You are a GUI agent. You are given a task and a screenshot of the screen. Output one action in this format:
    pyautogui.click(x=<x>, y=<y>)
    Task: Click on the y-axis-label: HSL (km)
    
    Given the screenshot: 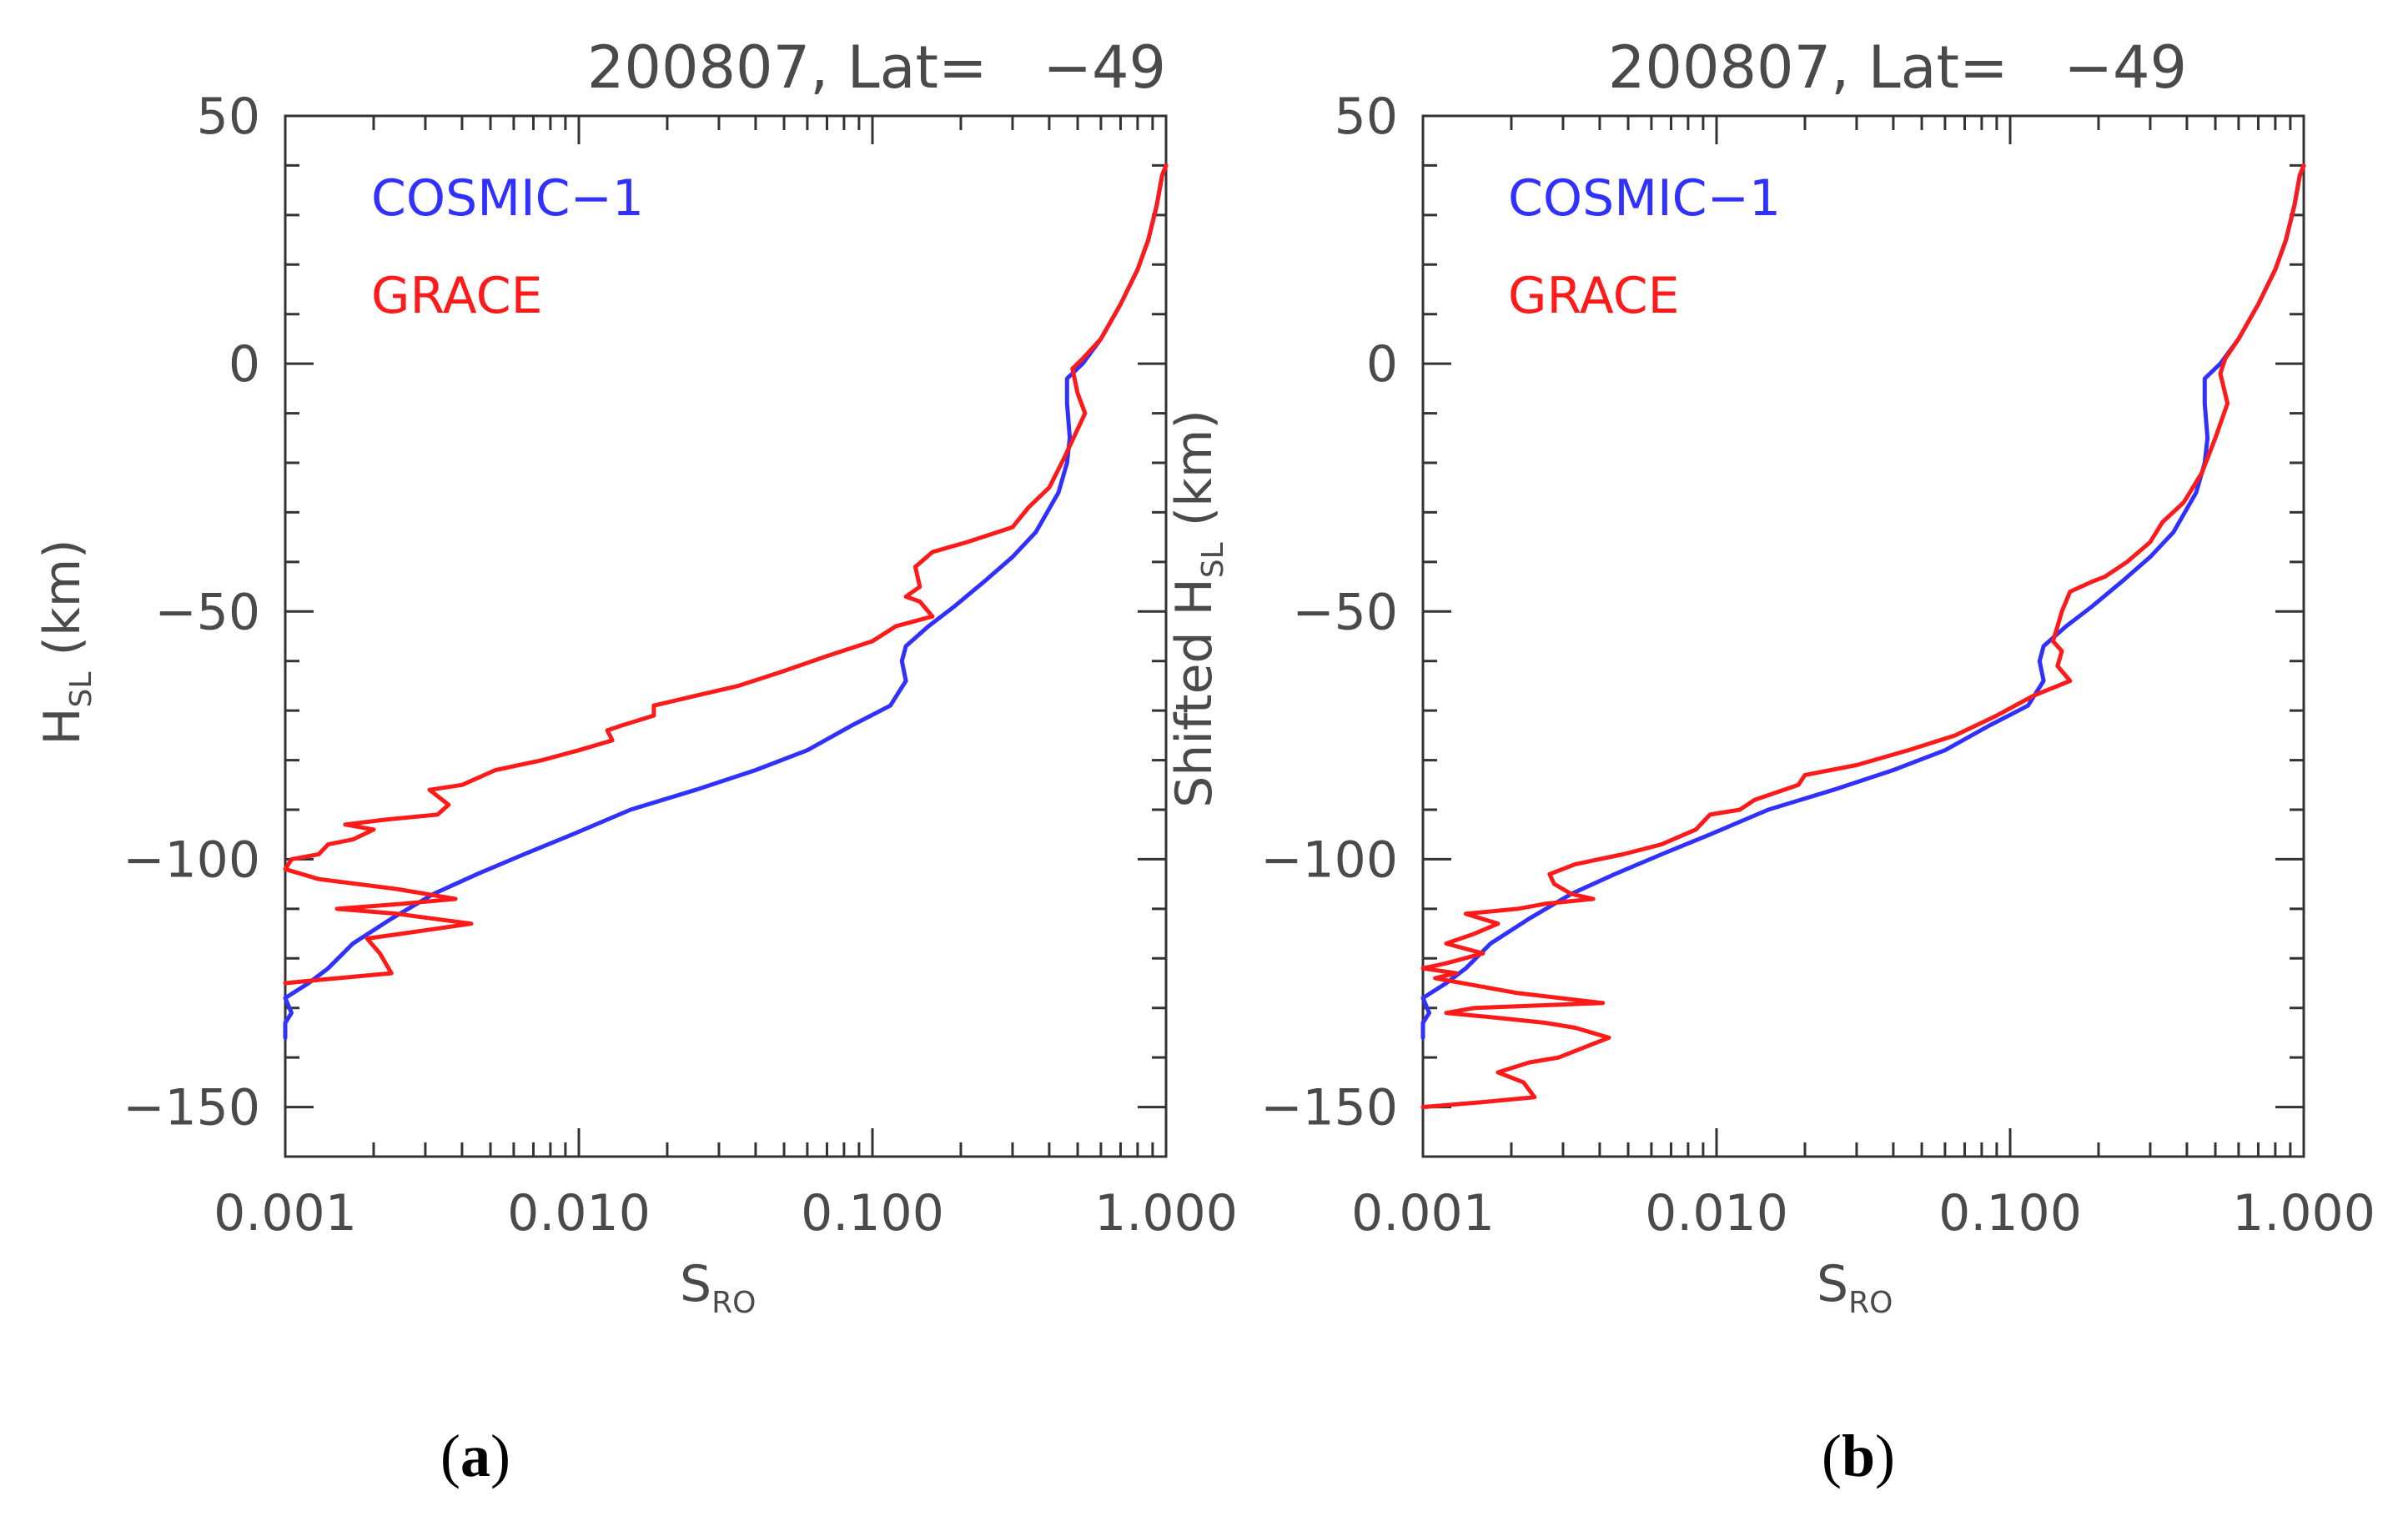 What is the action you would take?
    pyautogui.click(x=65, y=642)
    